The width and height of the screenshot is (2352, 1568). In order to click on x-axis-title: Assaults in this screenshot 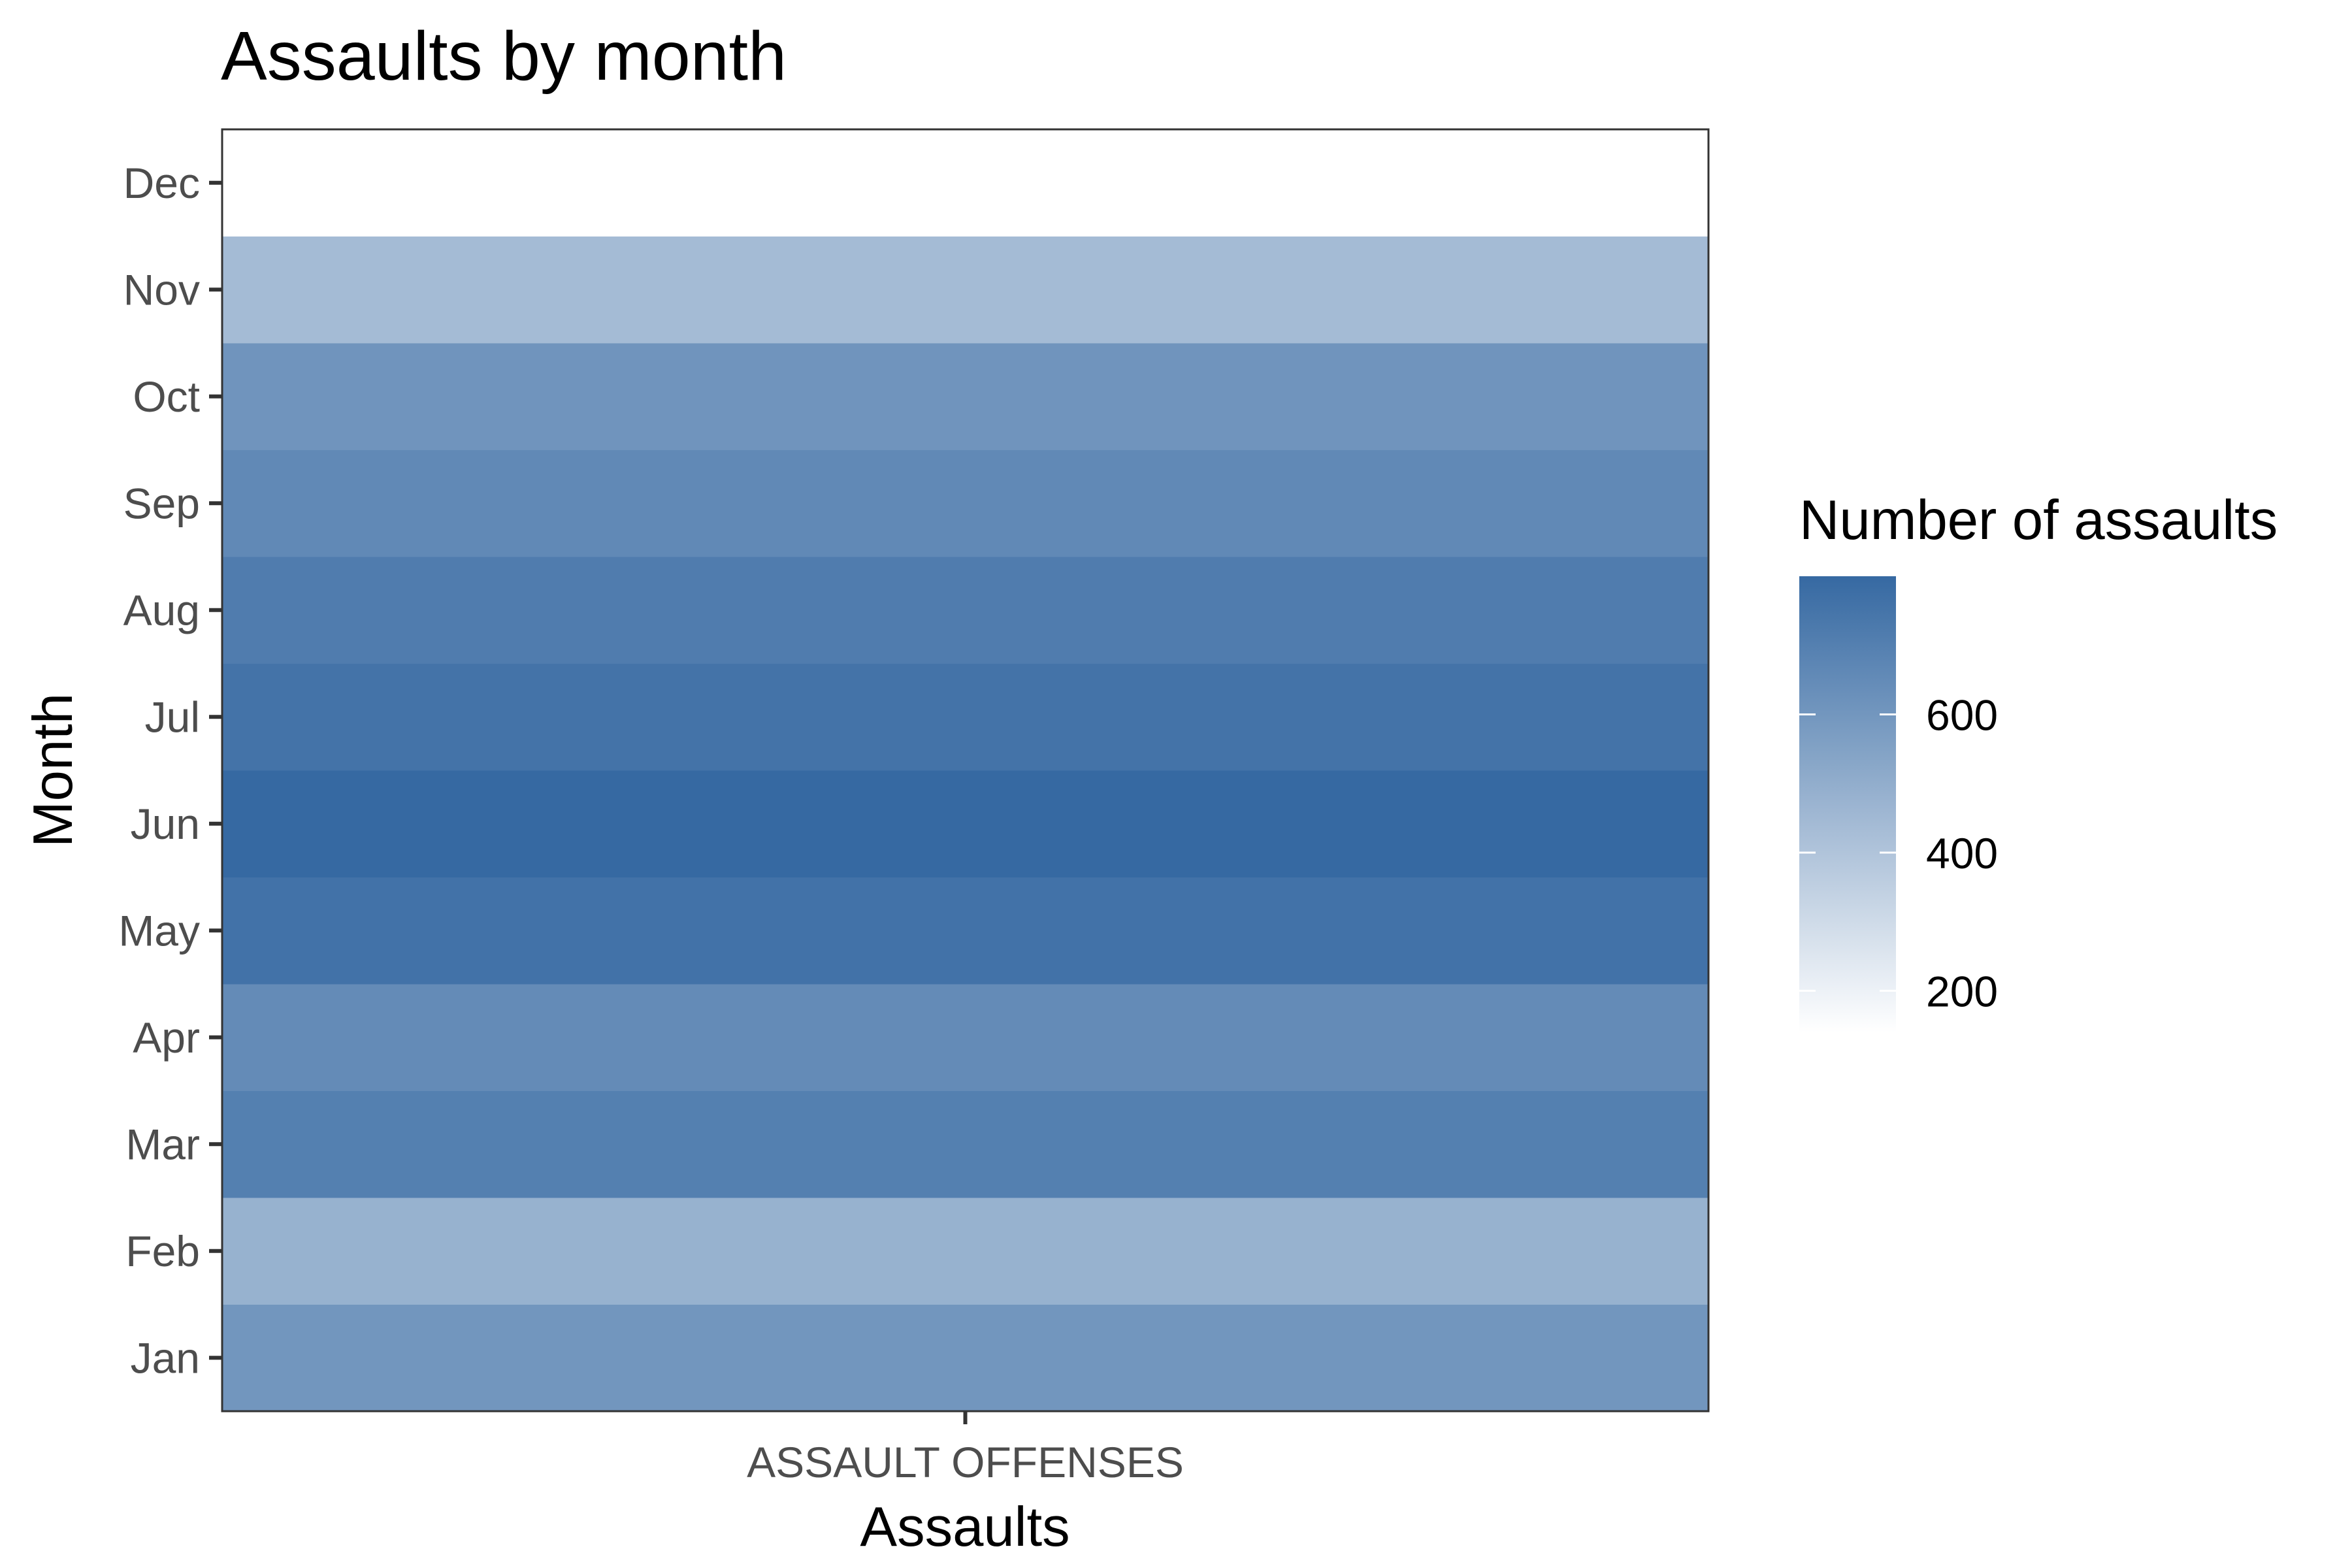, I will do `click(965, 1527)`.